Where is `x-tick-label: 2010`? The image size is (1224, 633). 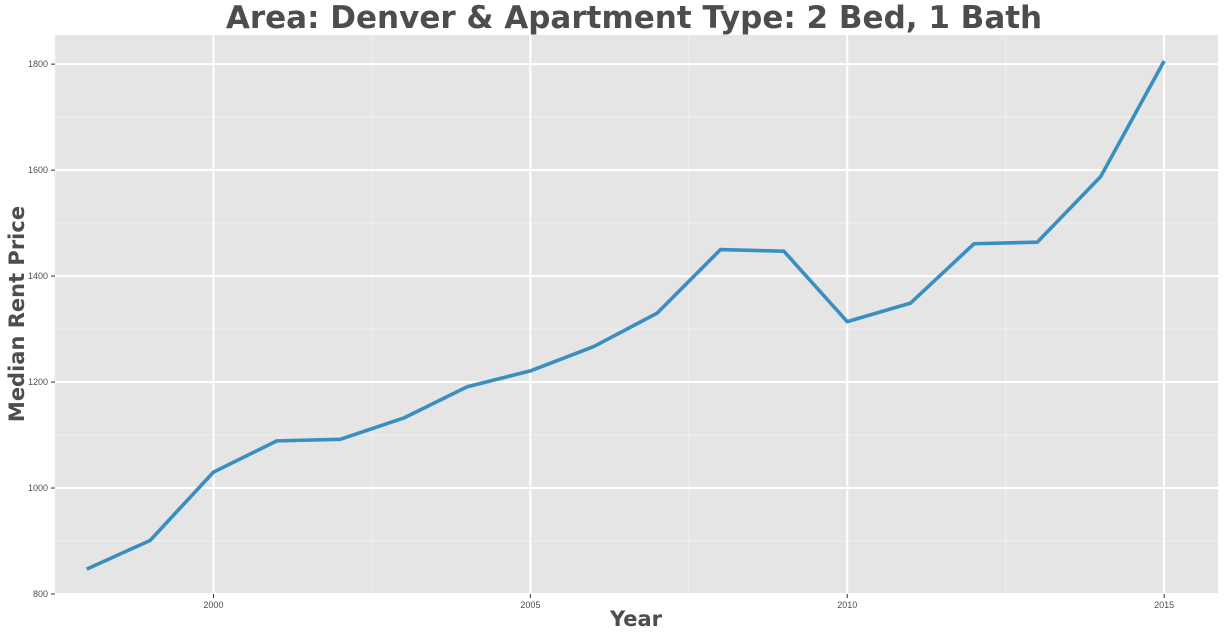
x-tick-label: 2010 is located at coordinates (847, 605).